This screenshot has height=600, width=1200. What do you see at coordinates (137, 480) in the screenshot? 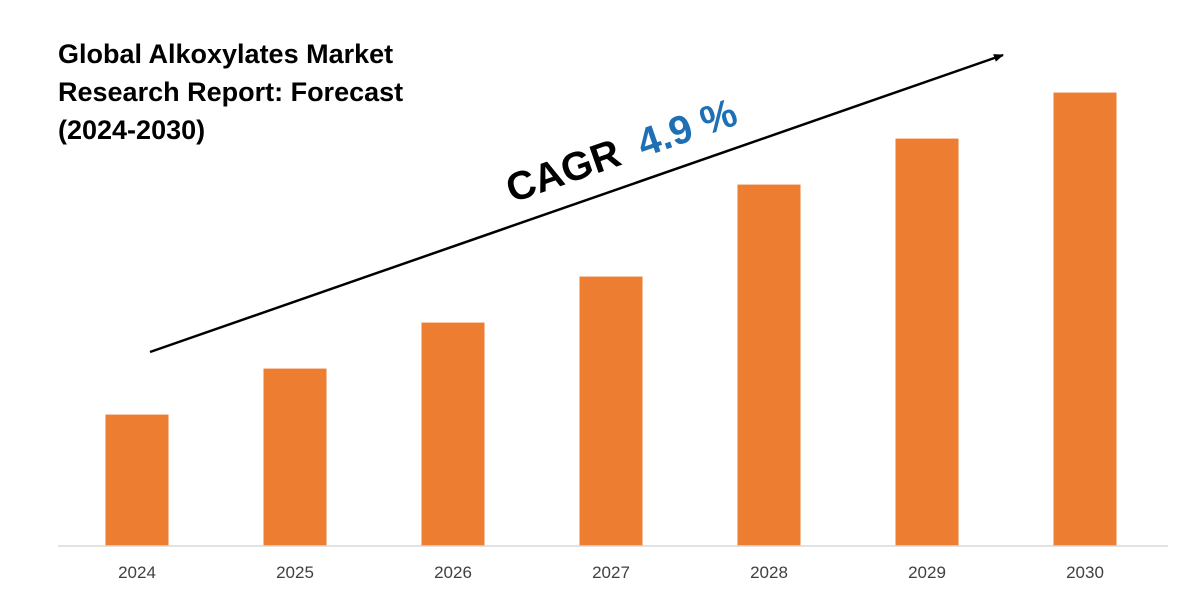
I see `bar-2024` at bounding box center [137, 480].